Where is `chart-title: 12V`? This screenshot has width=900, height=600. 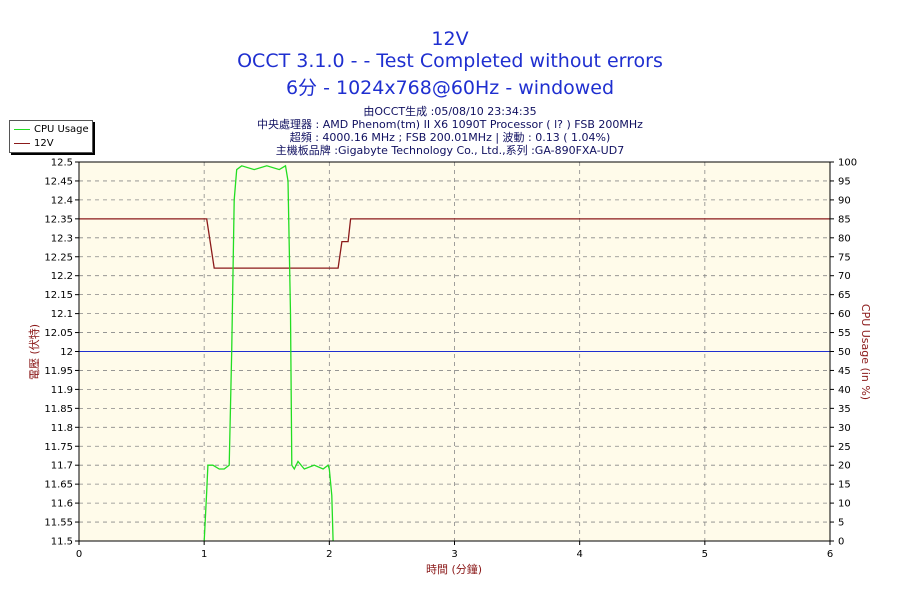
chart-title: 12V is located at coordinates (450, 39).